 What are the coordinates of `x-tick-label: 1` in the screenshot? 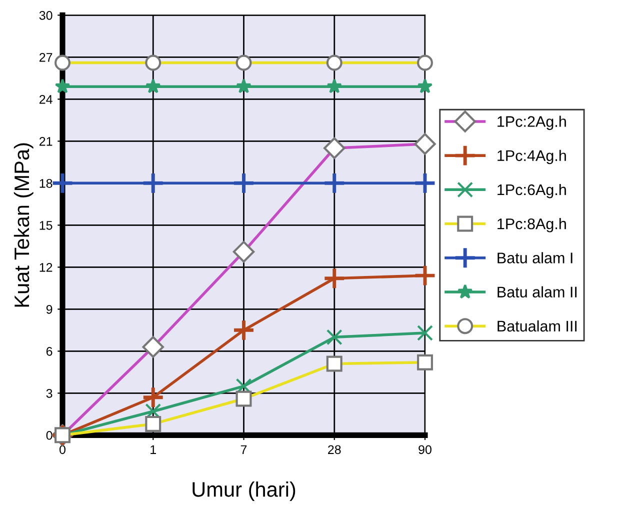 It's located at (153, 449).